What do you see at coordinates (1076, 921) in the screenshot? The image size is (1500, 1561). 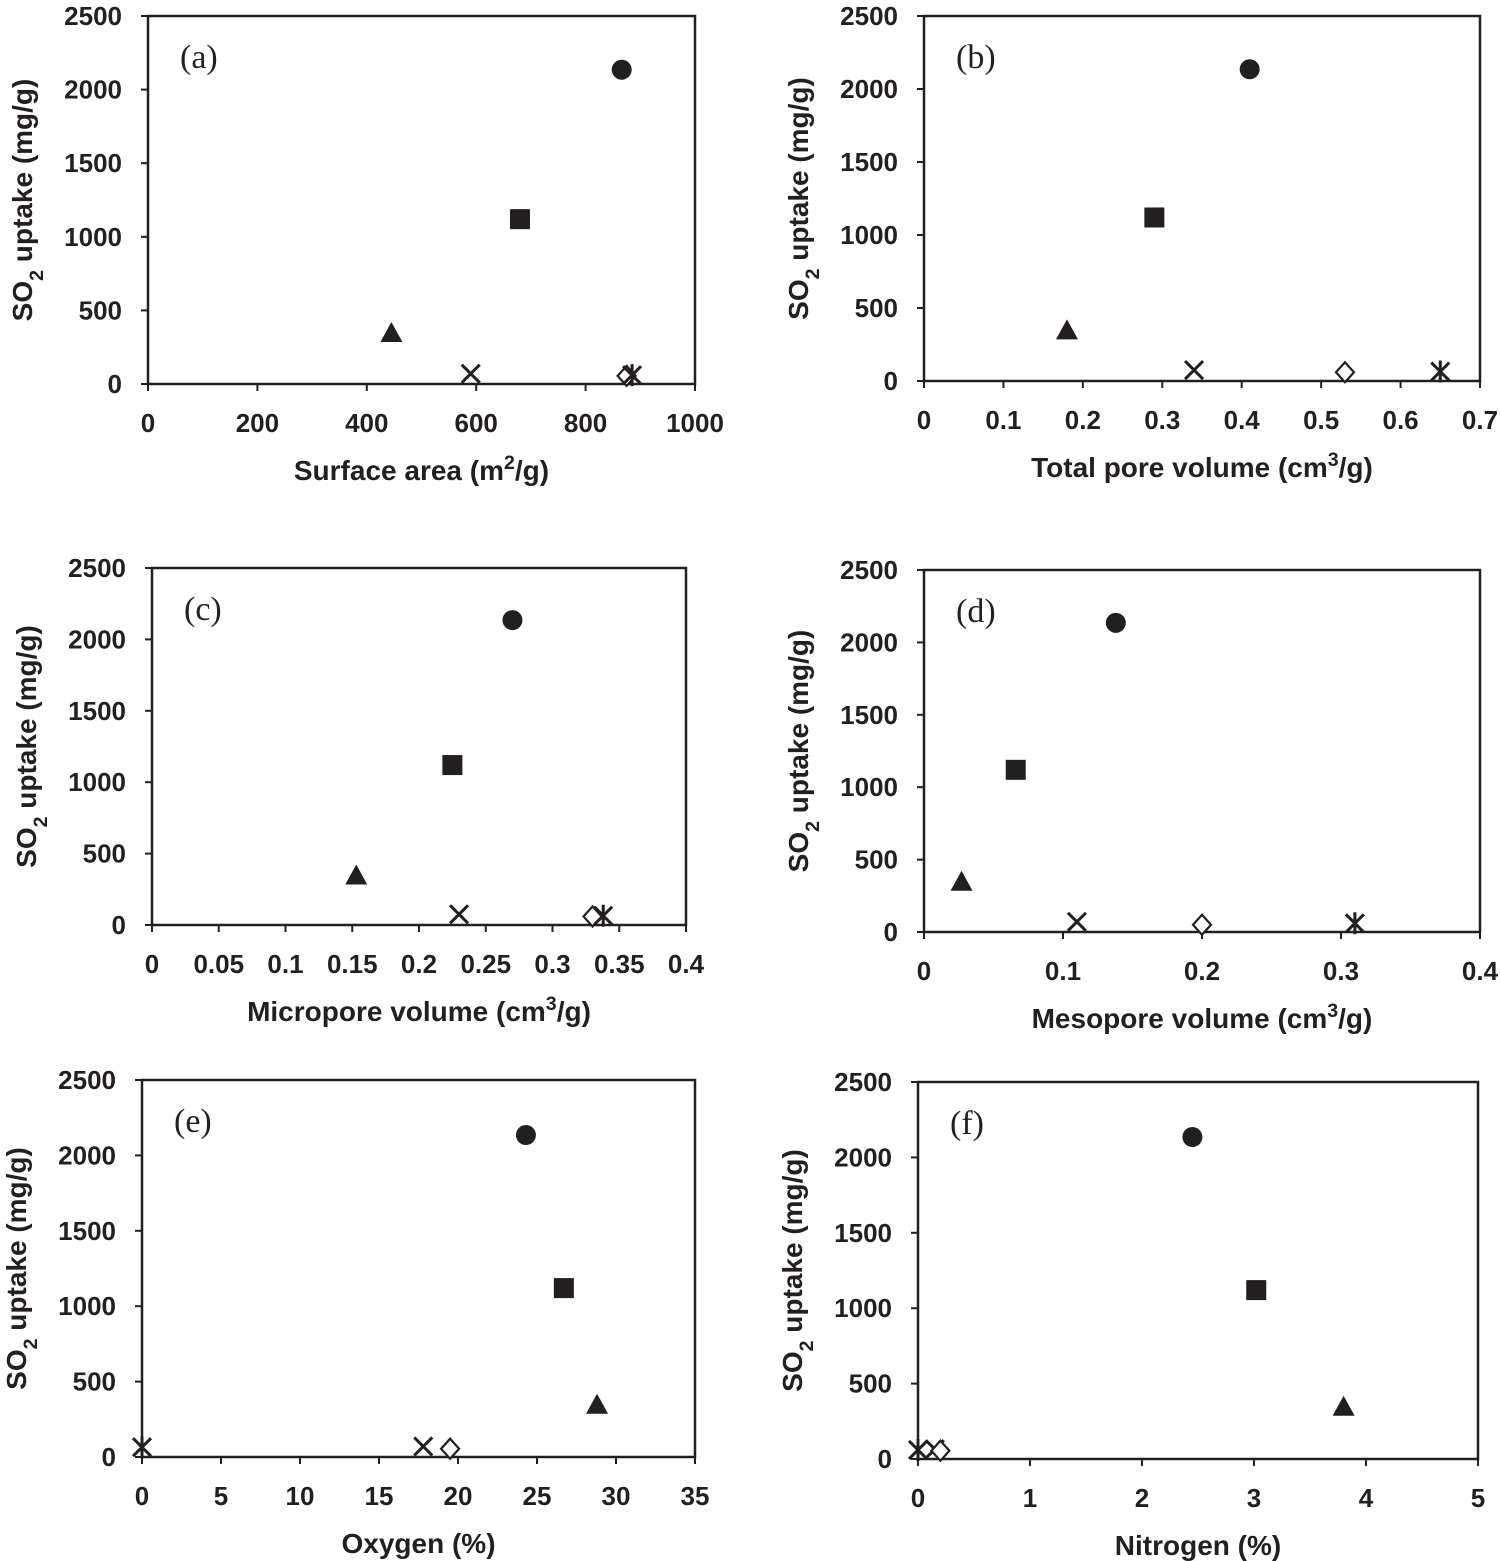 I see `data-point-x-d` at bounding box center [1076, 921].